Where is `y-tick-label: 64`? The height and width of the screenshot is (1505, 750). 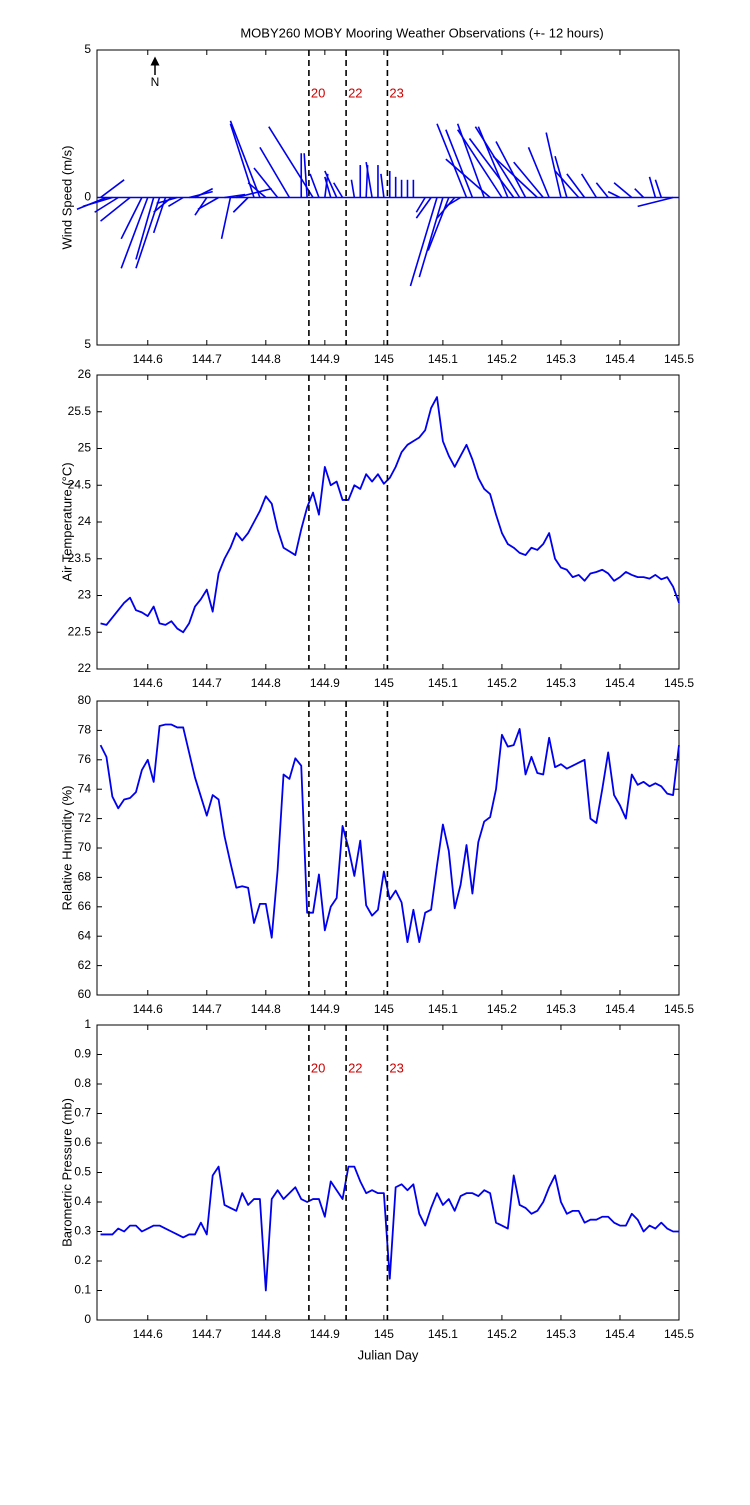
y-tick-label: 64 is located at coordinates (85, 935).